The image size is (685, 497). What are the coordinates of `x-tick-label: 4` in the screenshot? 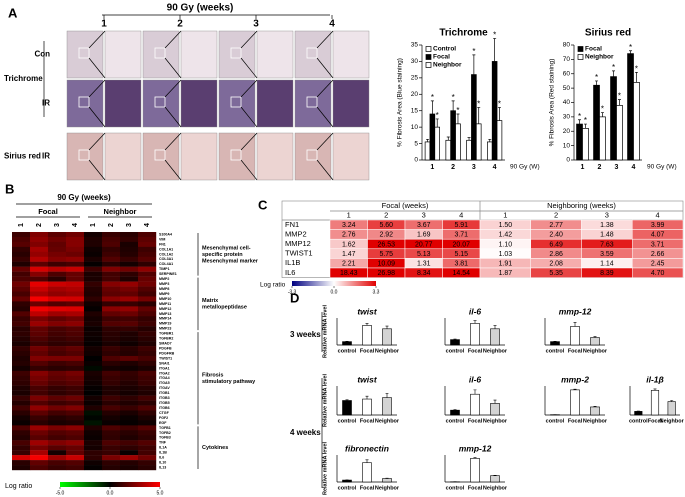 It's located at (495, 167).